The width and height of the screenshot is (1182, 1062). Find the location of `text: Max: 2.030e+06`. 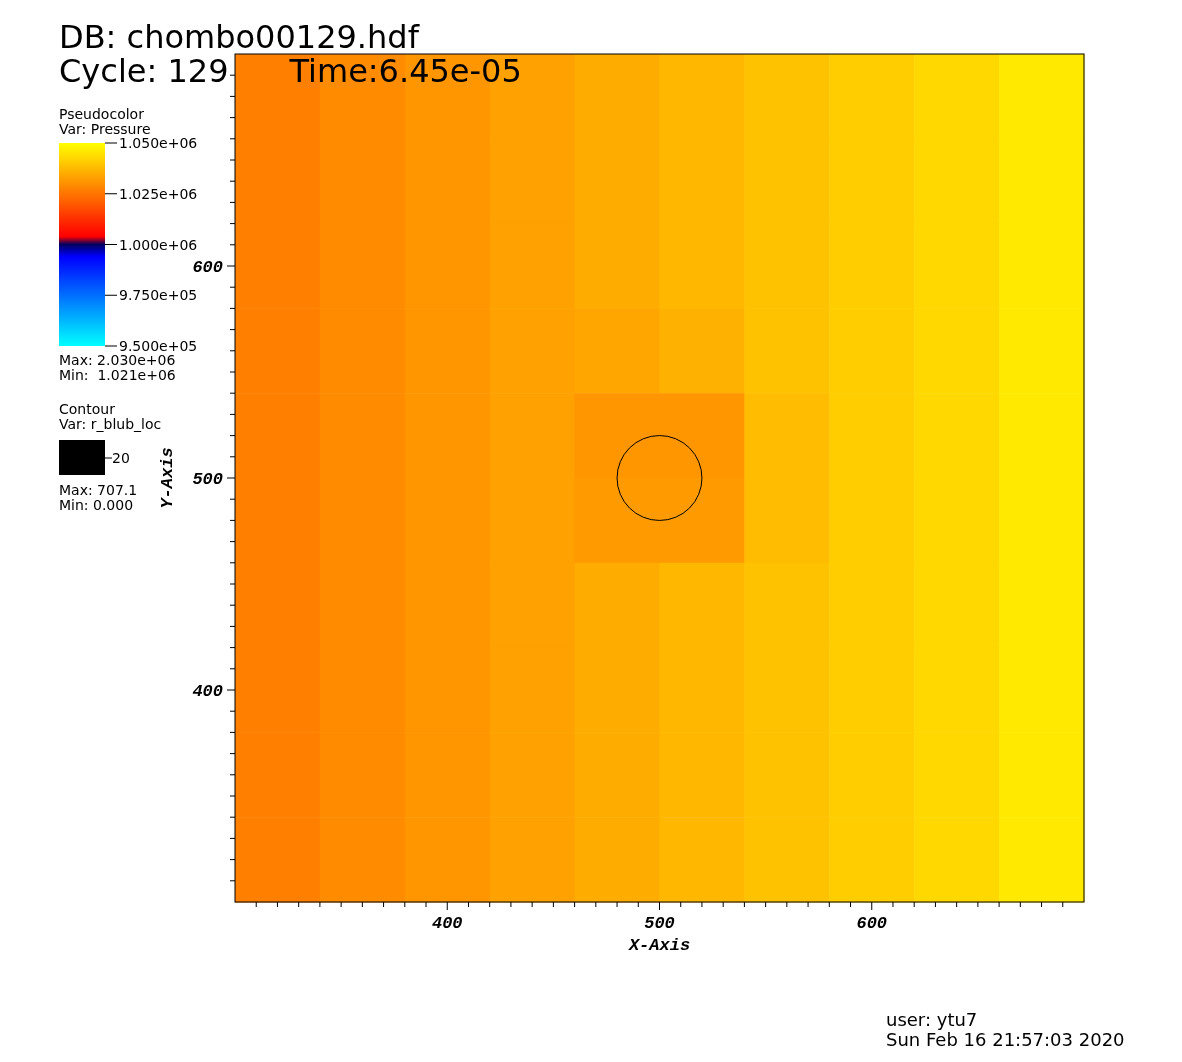

text: Max: 2.030e+06 is located at coordinates (117, 360).